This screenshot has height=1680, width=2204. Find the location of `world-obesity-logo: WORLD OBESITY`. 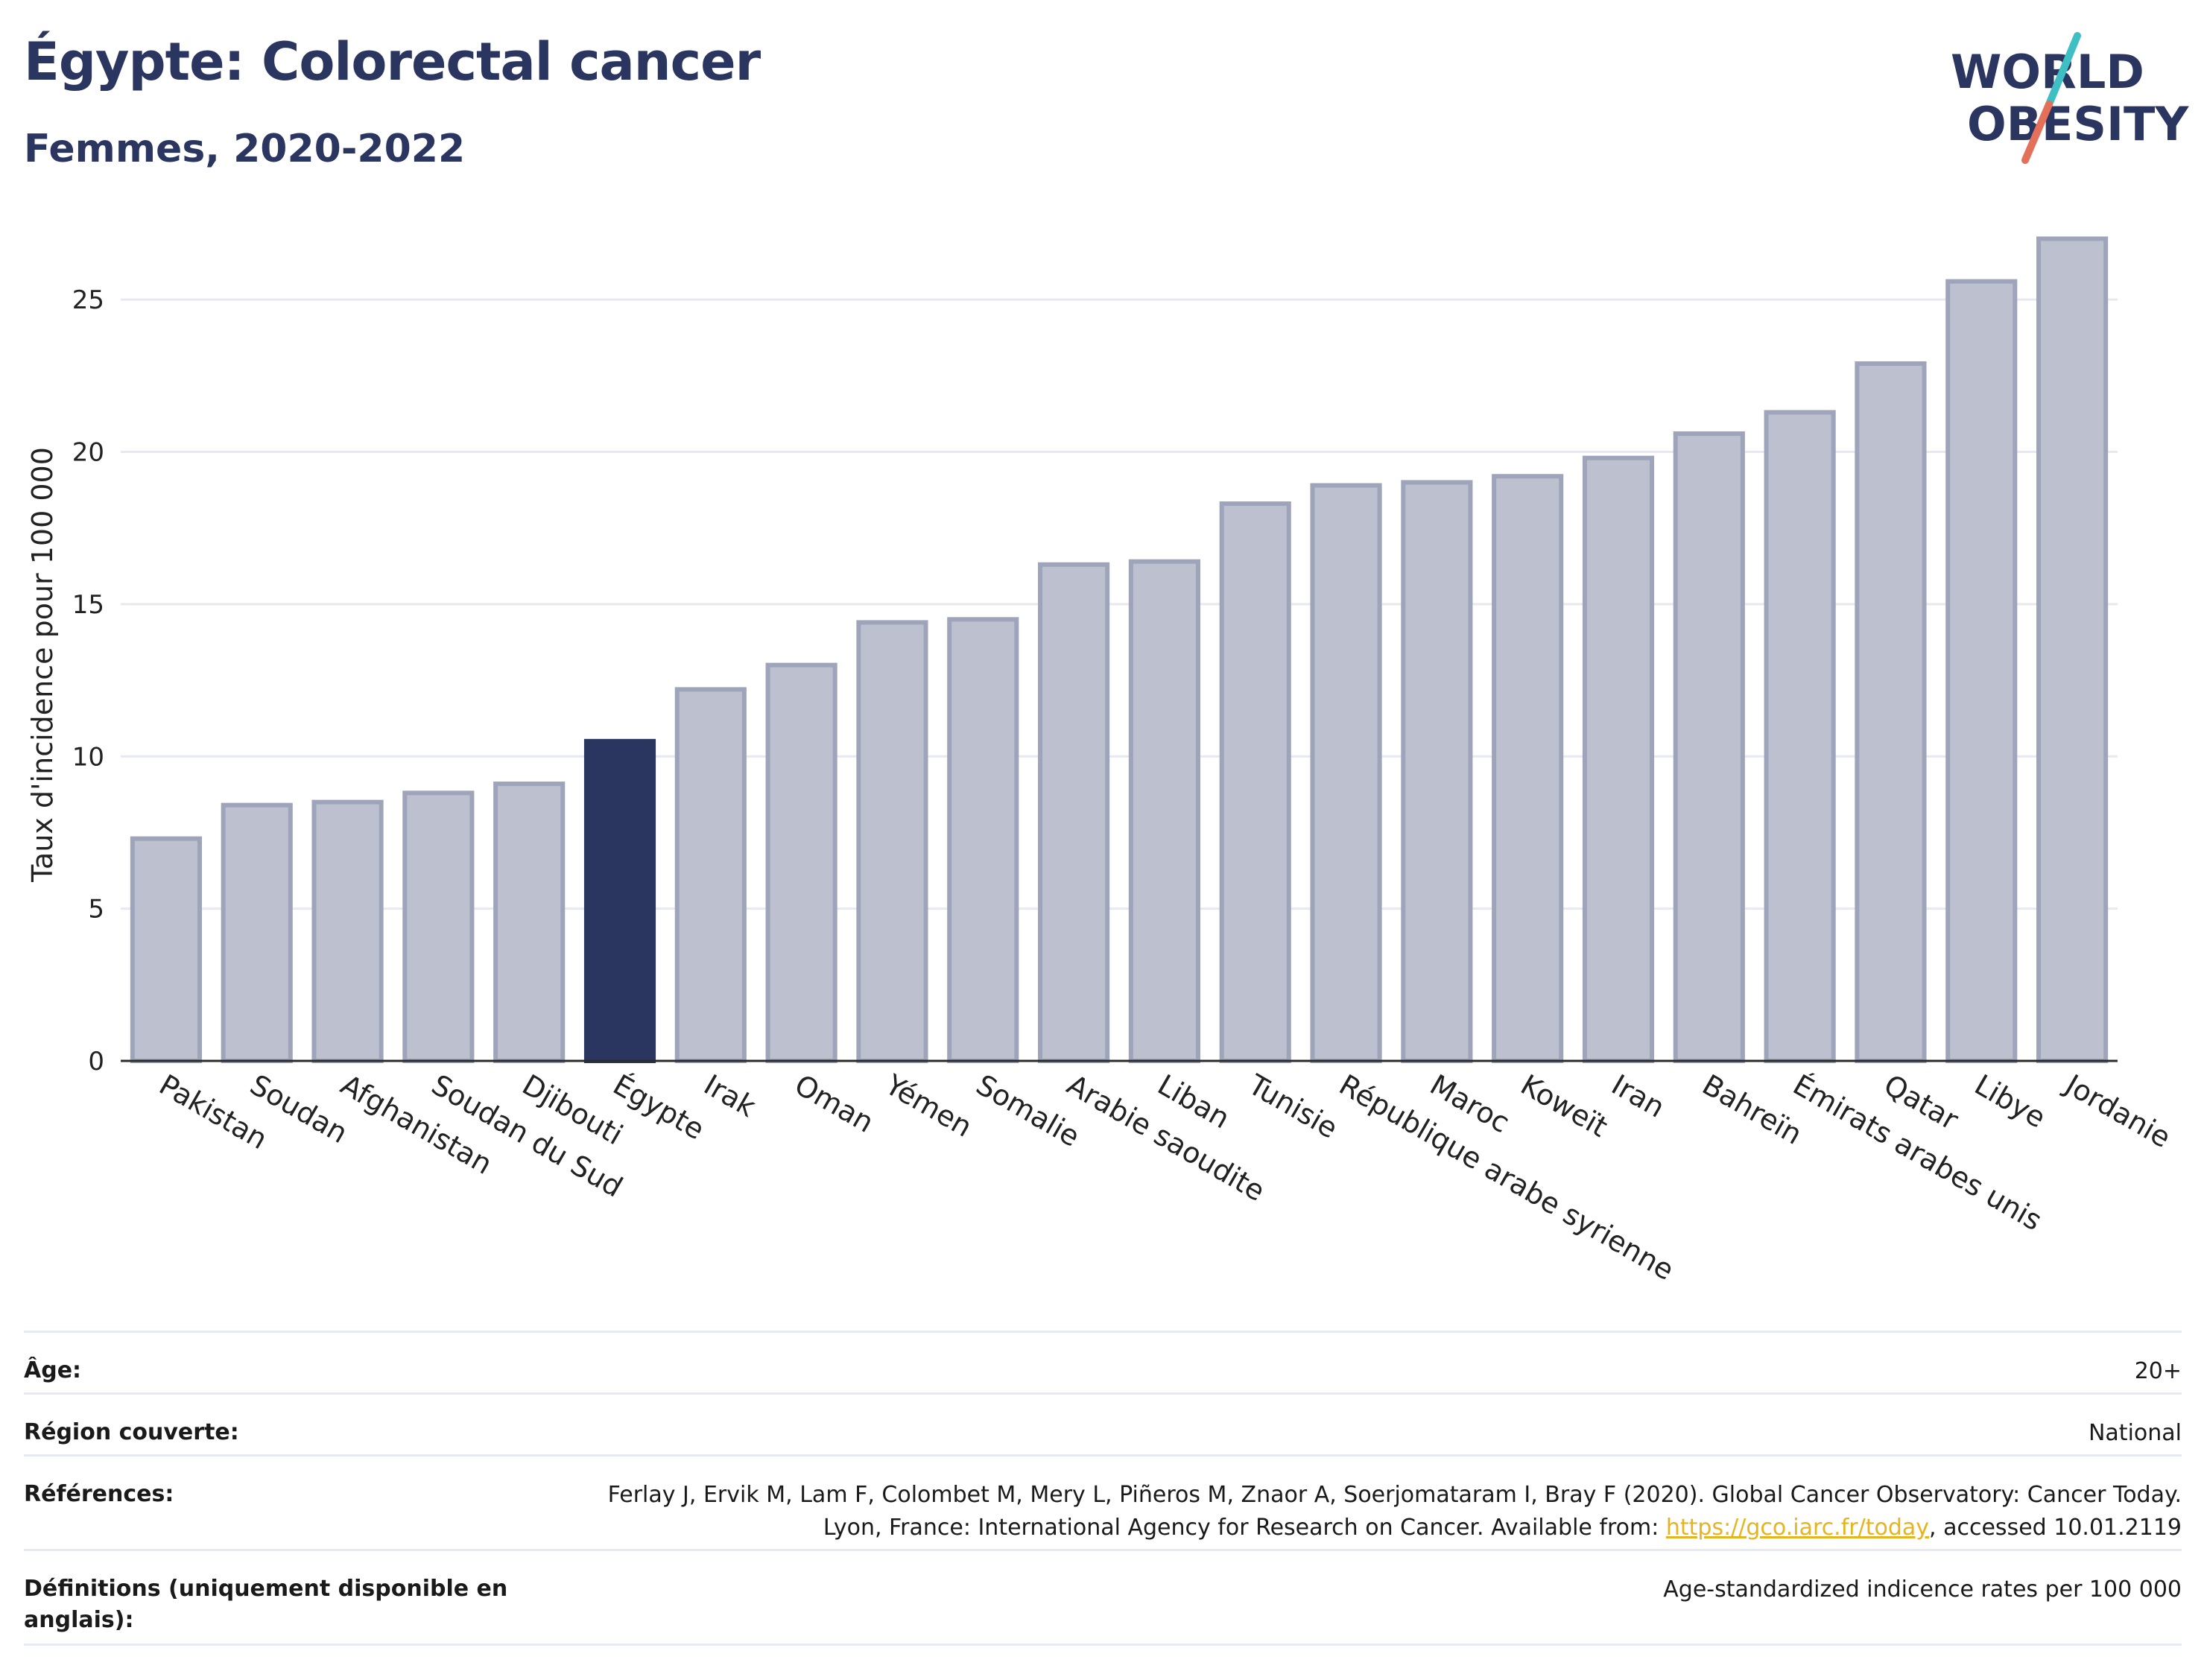

world-obesity-logo: WORLD OBESITY is located at coordinates (2070, 98).